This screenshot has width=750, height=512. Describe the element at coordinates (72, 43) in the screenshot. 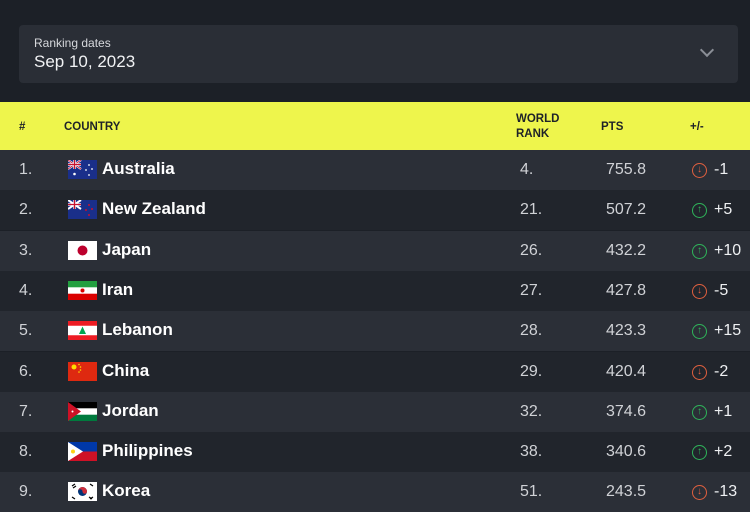

I see `dropdown-label: Ranking dates` at that location.